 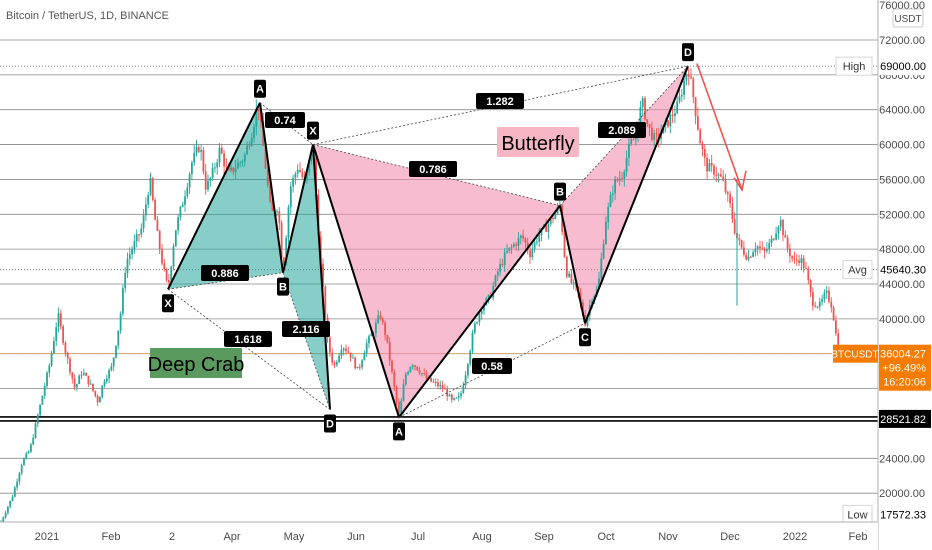 I want to click on time-tick-label: Jun, so click(x=356, y=537).